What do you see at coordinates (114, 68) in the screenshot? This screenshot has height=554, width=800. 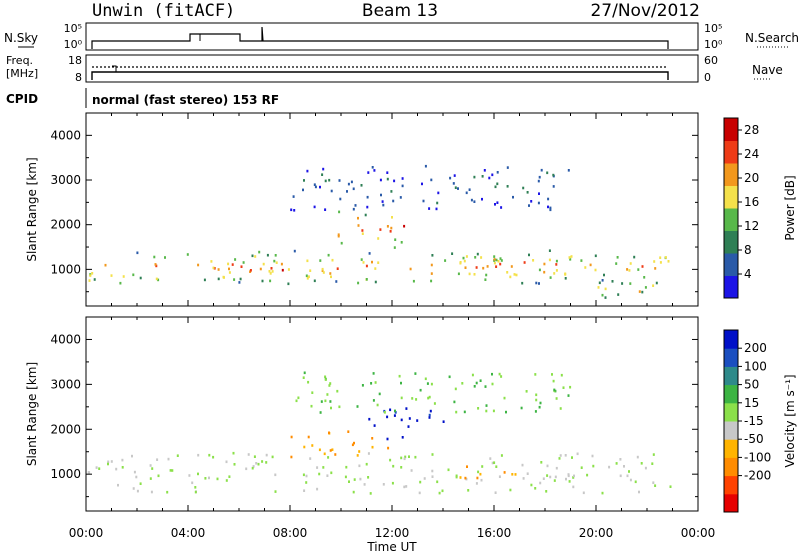 I see `freq-dip` at bounding box center [114, 68].